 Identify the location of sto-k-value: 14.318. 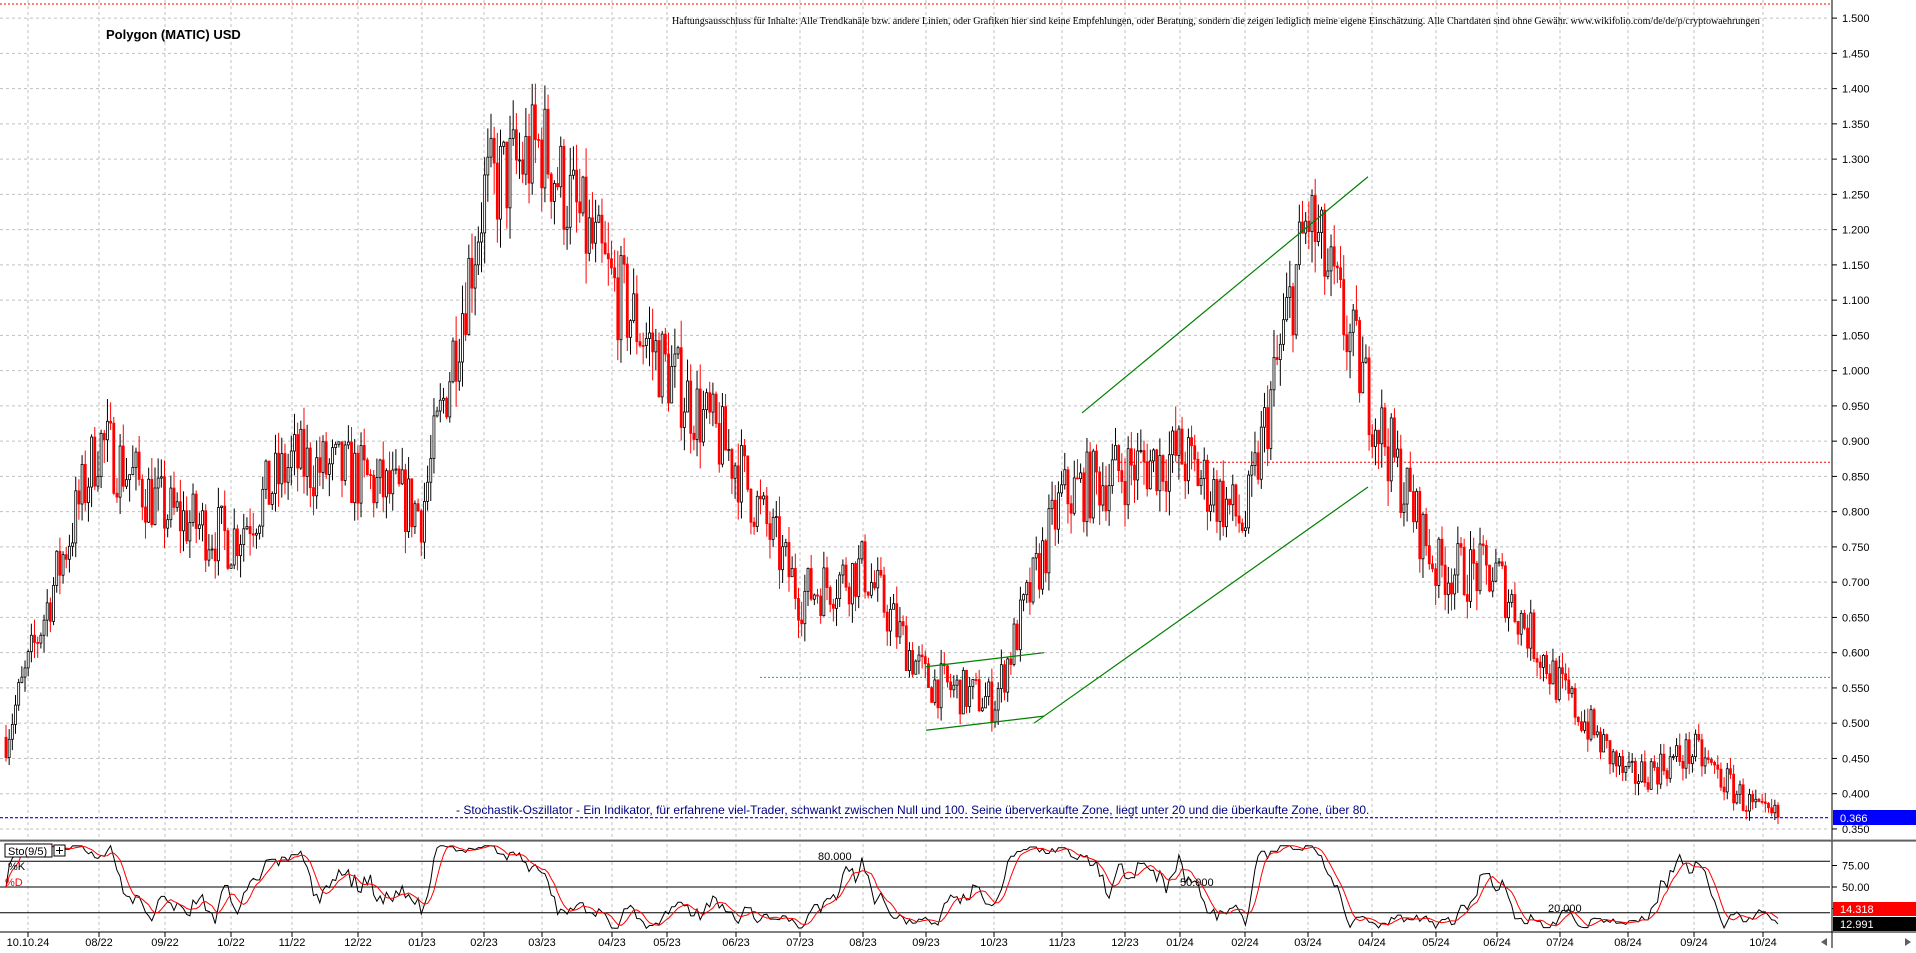
(1857, 910).